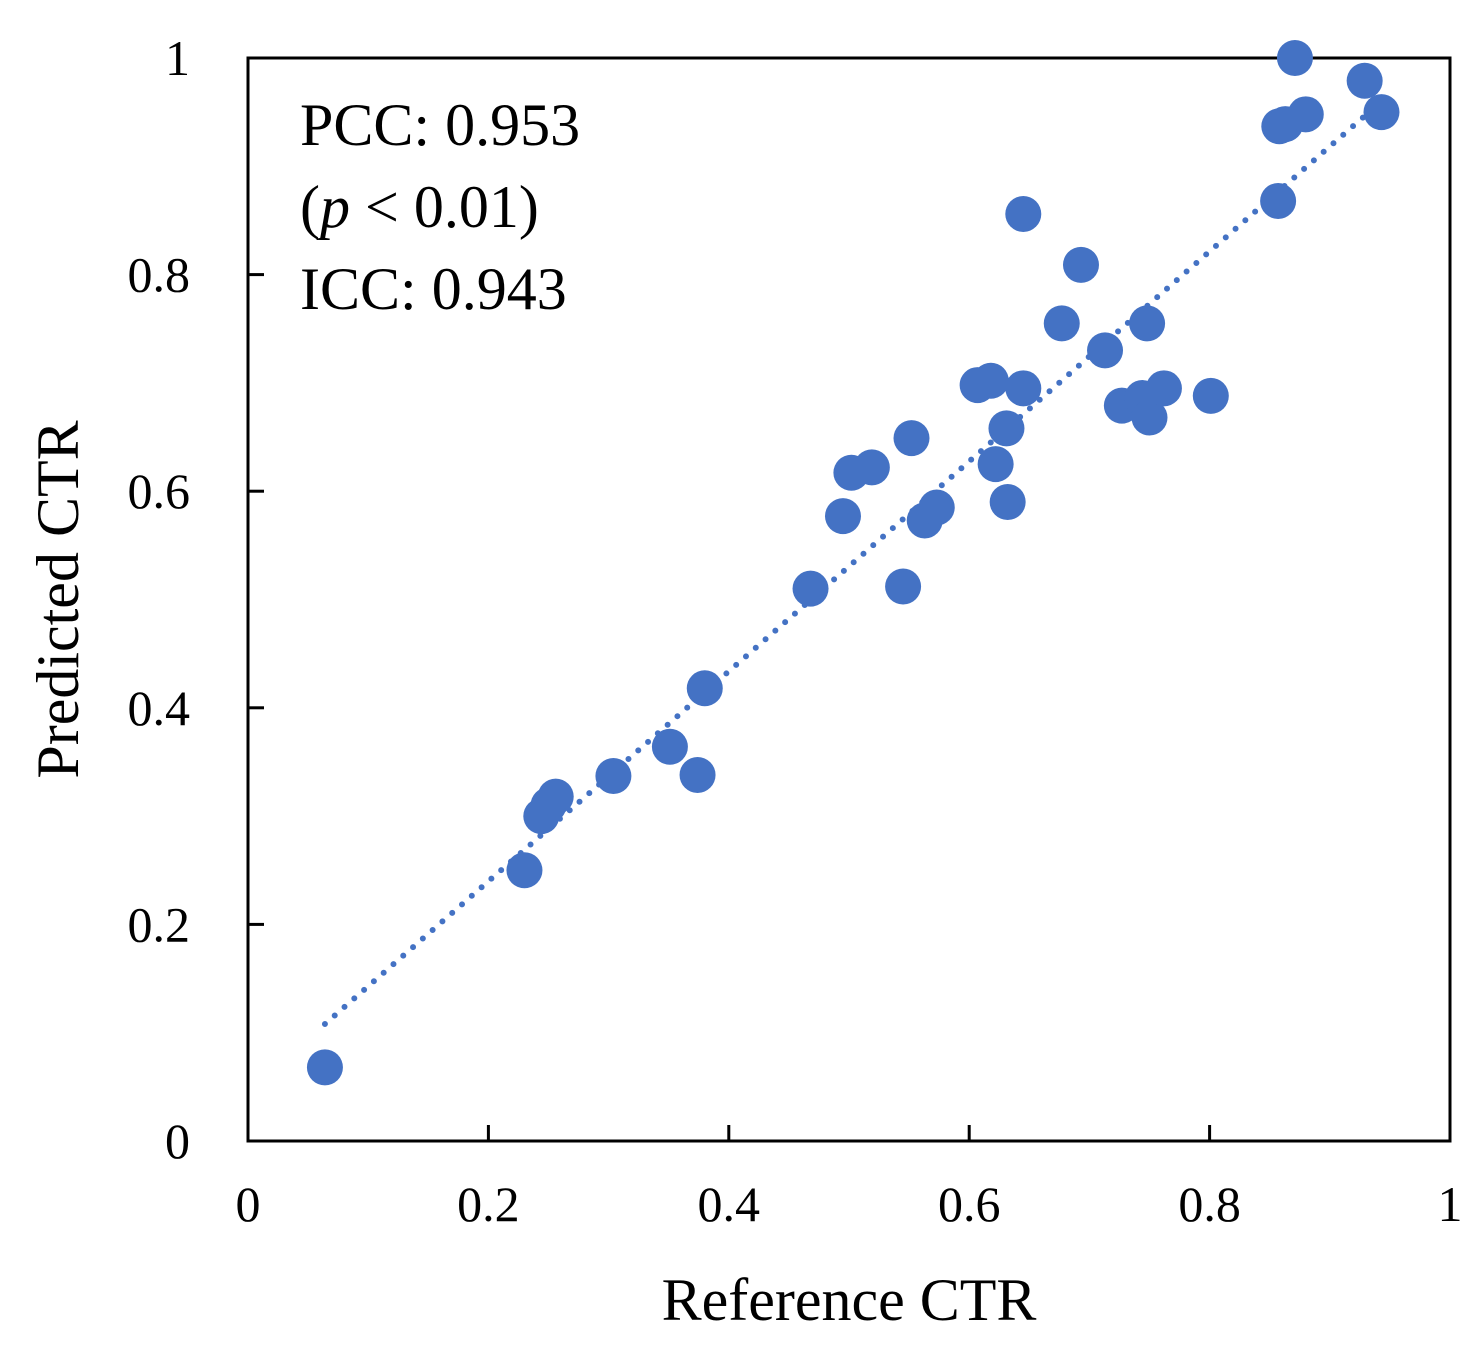 This screenshot has height=1356, width=1475. What do you see at coordinates (177, 1141) in the screenshot?
I see `y-tick-label: 0` at bounding box center [177, 1141].